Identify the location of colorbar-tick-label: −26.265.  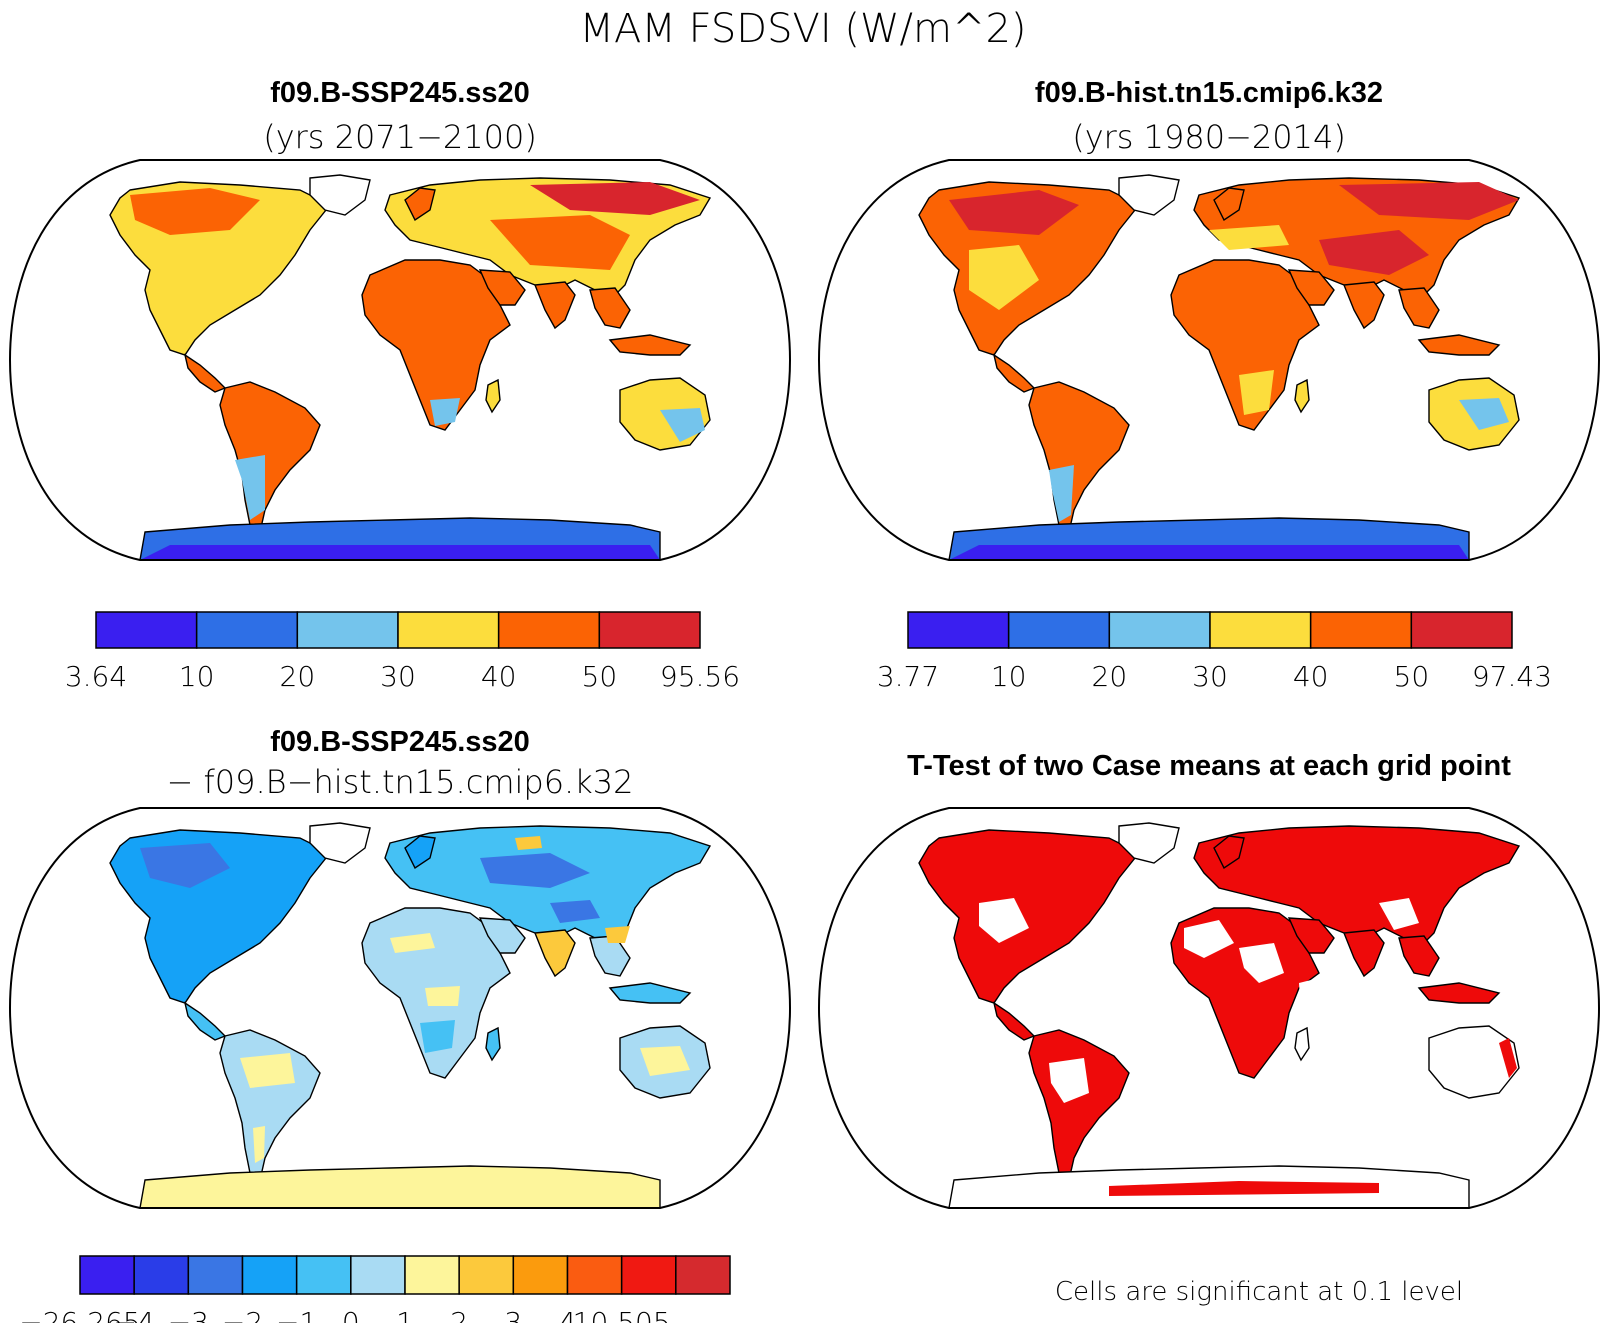
(79, 1314).